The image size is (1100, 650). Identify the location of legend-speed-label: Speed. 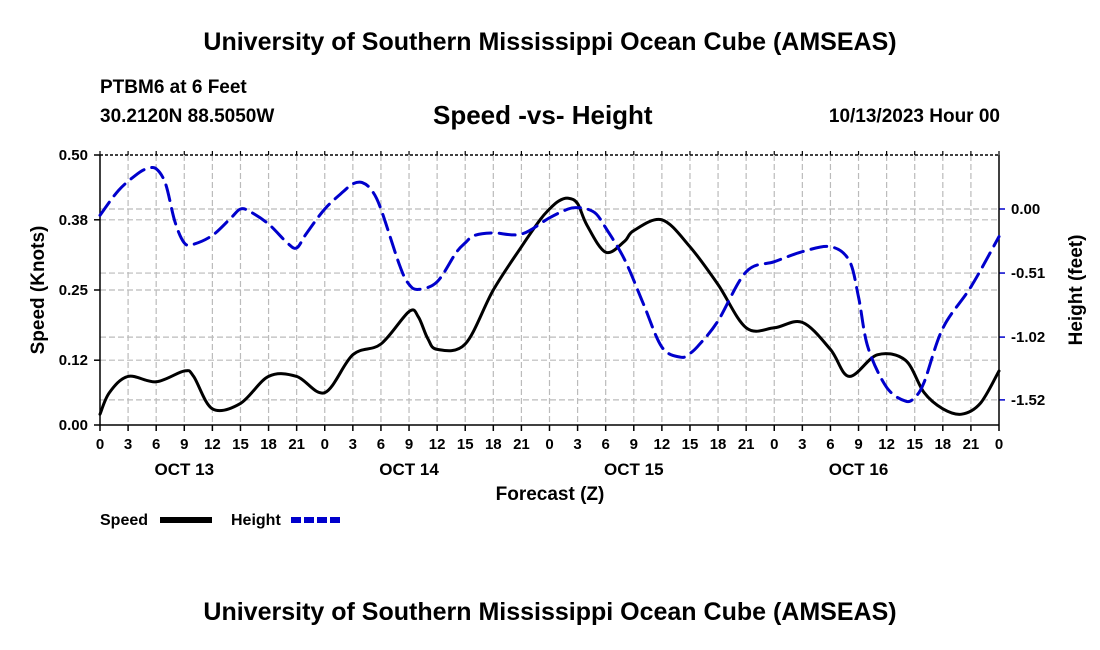
(124, 520).